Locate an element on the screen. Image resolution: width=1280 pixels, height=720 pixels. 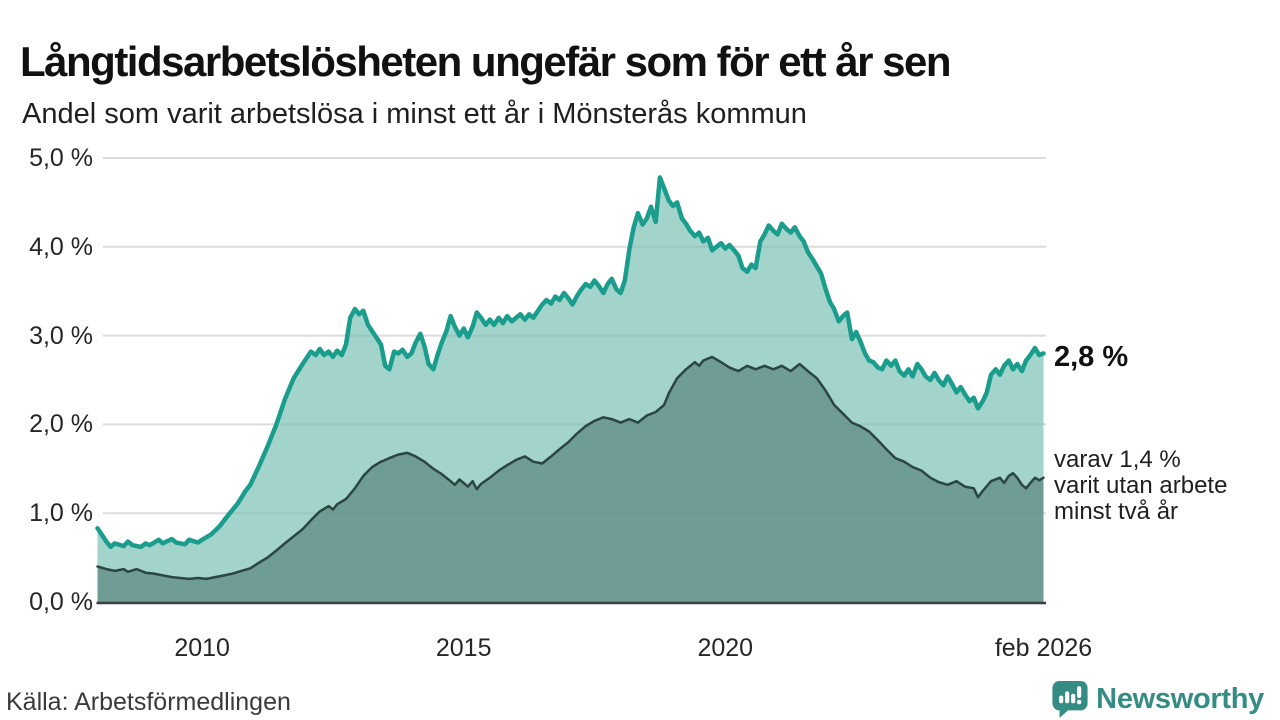
annotation-line: minst två år is located at coordinates (1116, 511).